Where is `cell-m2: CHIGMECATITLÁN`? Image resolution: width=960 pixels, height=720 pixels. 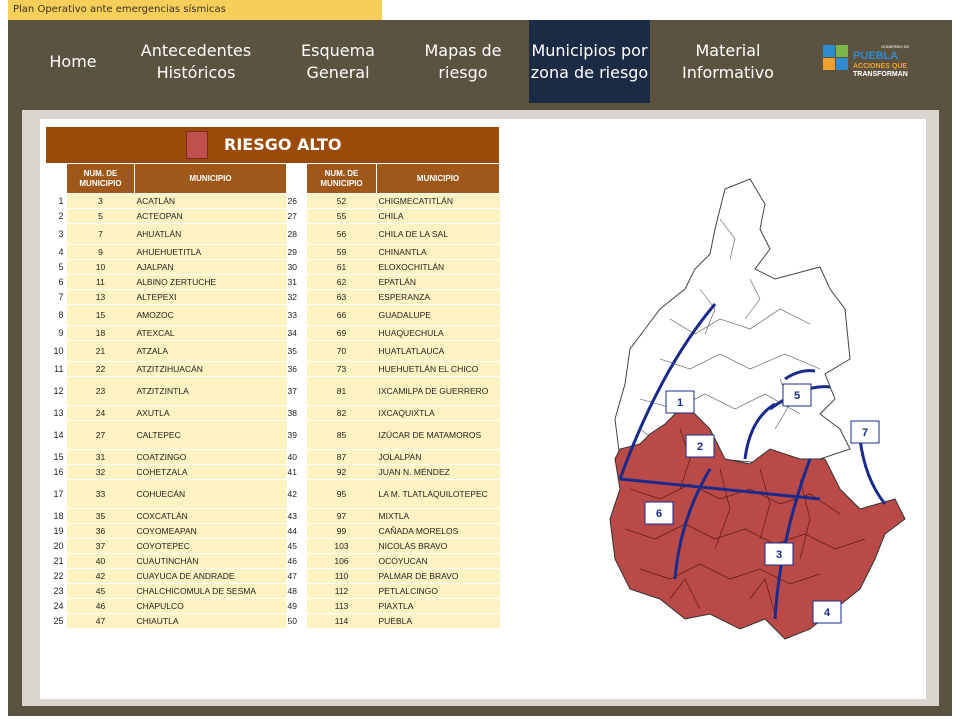
cell-m2: CHIGMECATITLÁN is located at coordinates (438, 201).